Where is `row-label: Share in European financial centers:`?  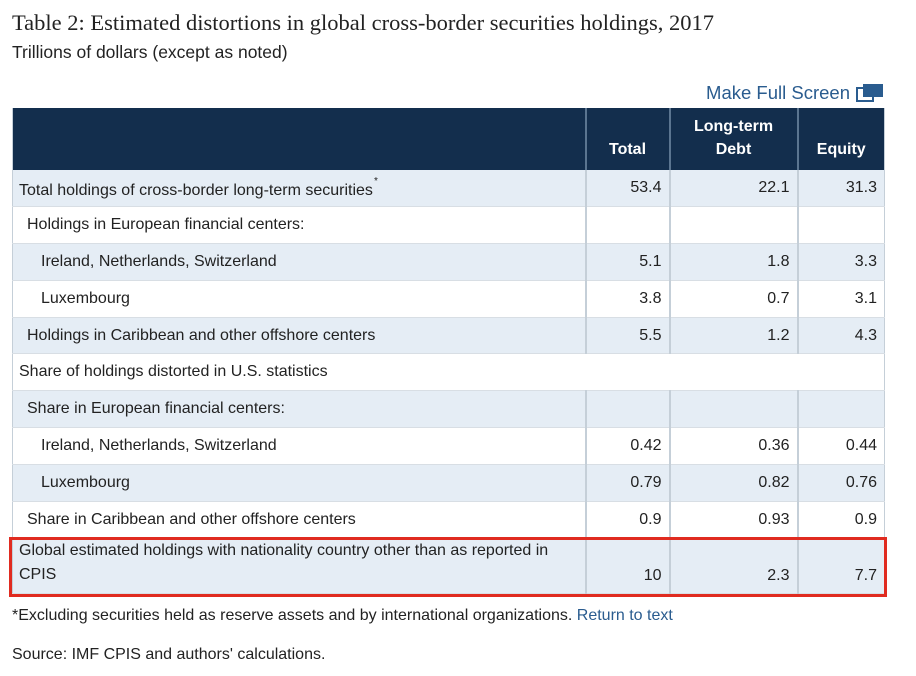 row-label: Share in European financial centers: is located at coordinates (299, 409).